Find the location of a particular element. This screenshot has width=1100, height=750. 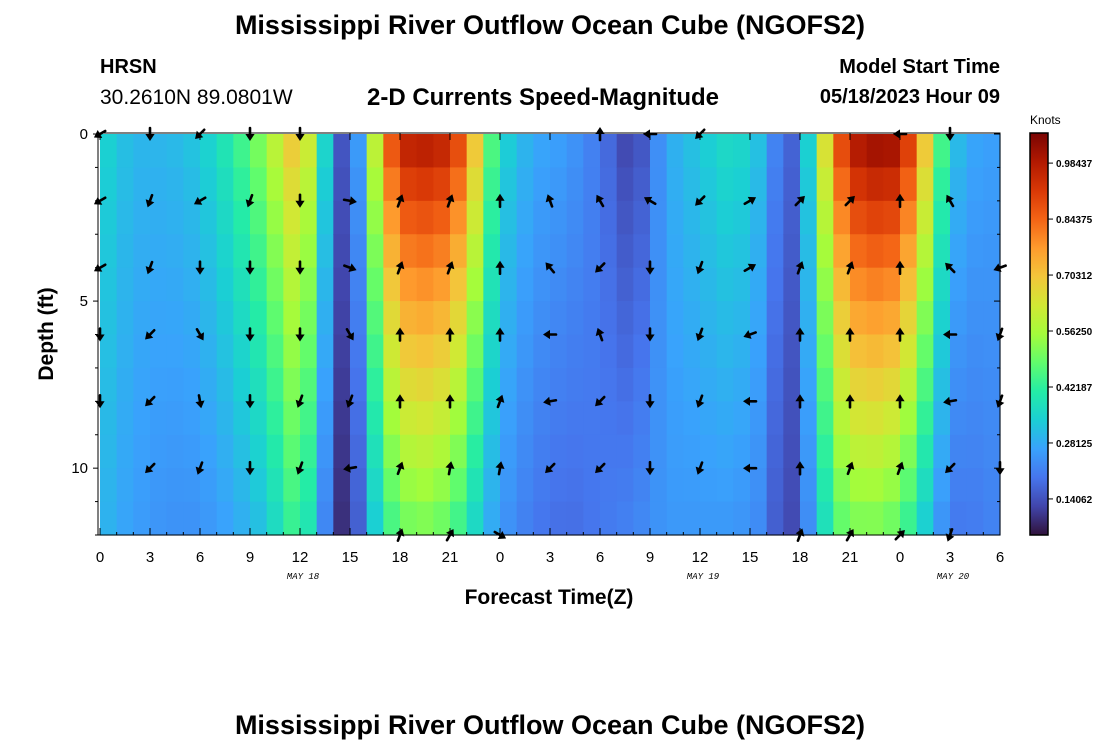

colorbar-tick-label: 0.14062 is located at coordinates (1074, 500).